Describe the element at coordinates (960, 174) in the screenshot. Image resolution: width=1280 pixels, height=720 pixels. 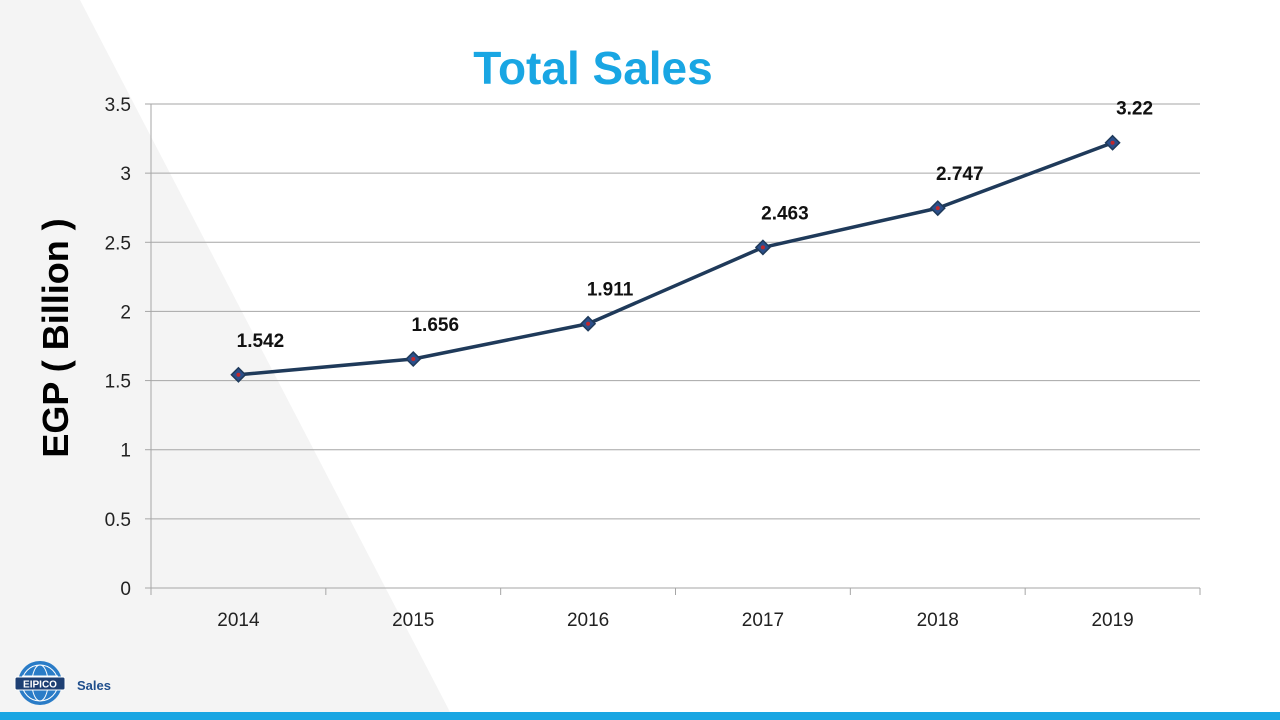
I see `data-label: 2.747` at that location.